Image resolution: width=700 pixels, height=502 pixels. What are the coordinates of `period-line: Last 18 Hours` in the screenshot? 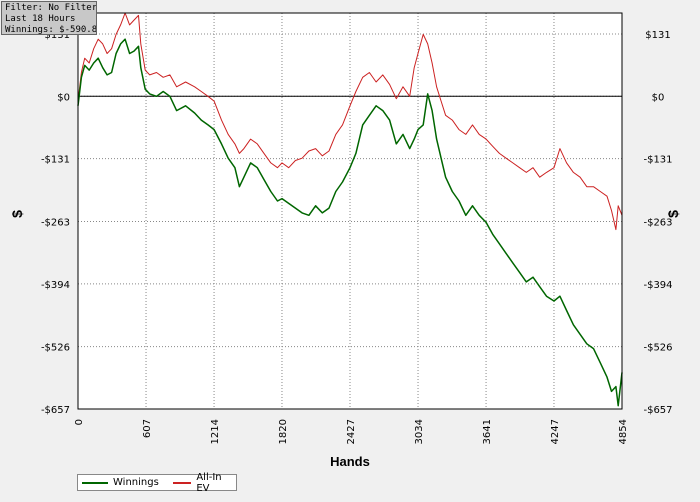 It's located at (40, 19).